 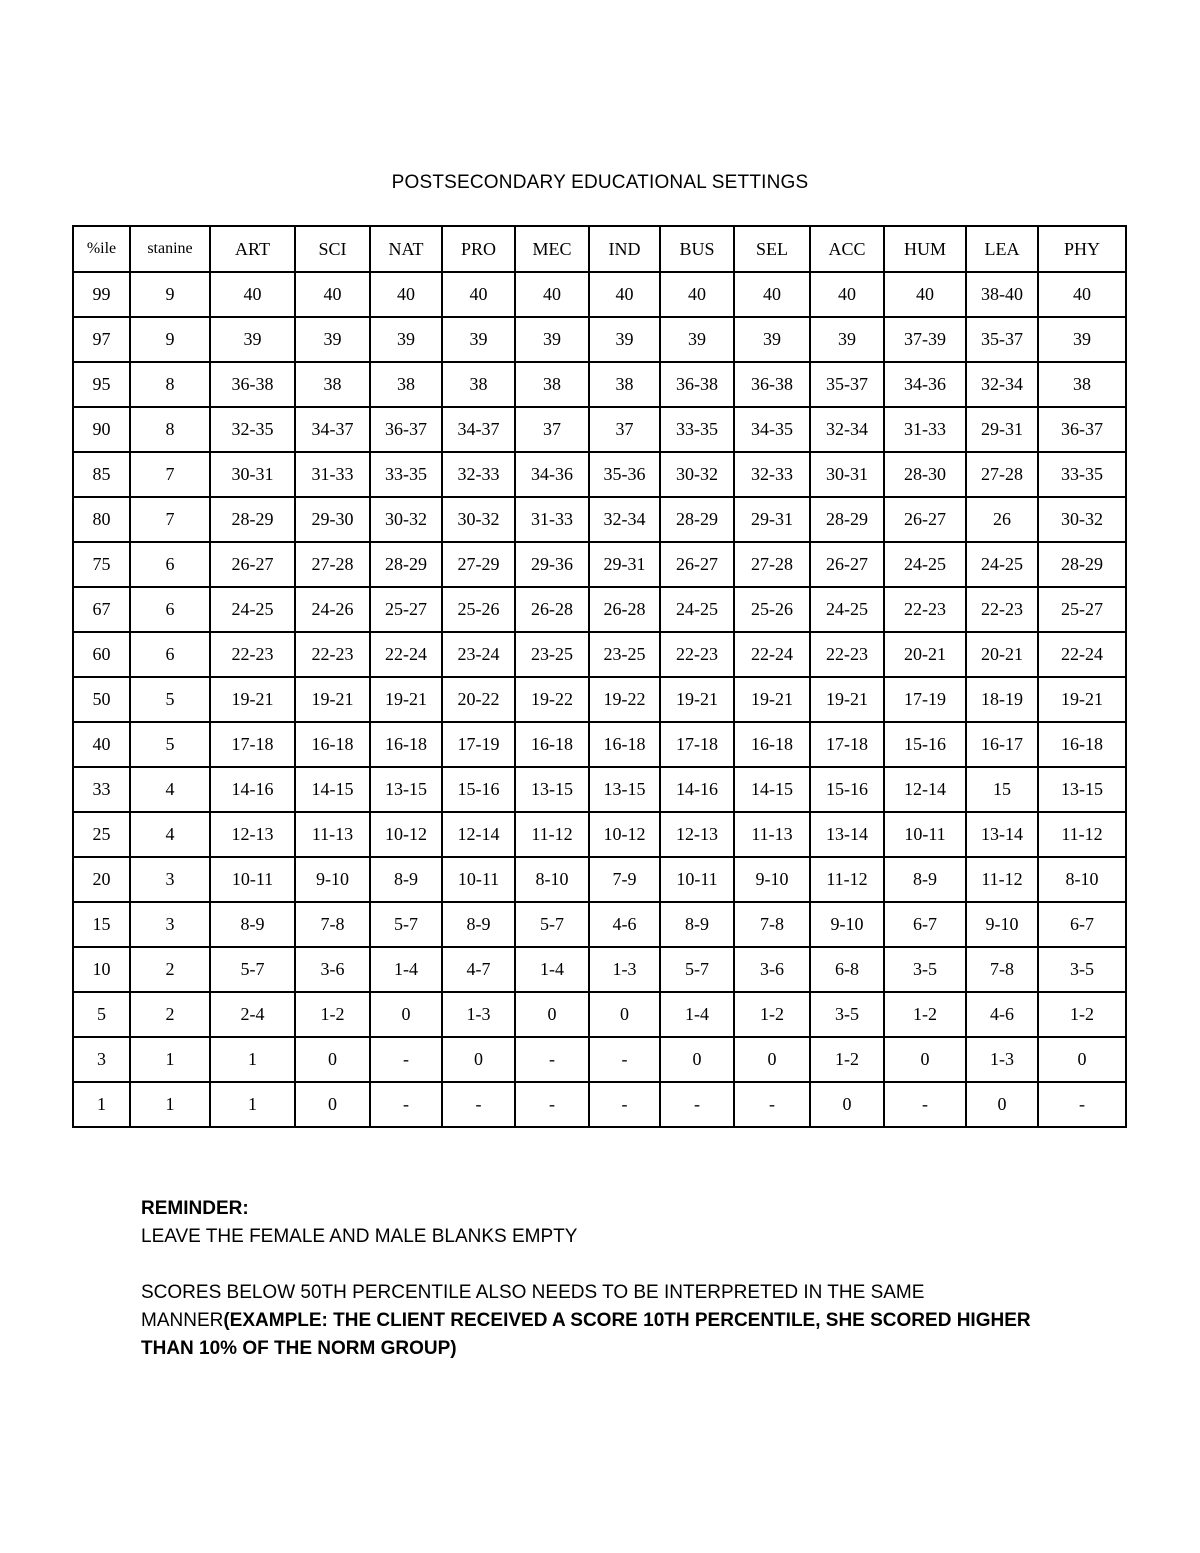 What do you see at coordinates (101, 1104) in the screenshot?
I see `table-cell: 1` at bounding box center [101, 1104].